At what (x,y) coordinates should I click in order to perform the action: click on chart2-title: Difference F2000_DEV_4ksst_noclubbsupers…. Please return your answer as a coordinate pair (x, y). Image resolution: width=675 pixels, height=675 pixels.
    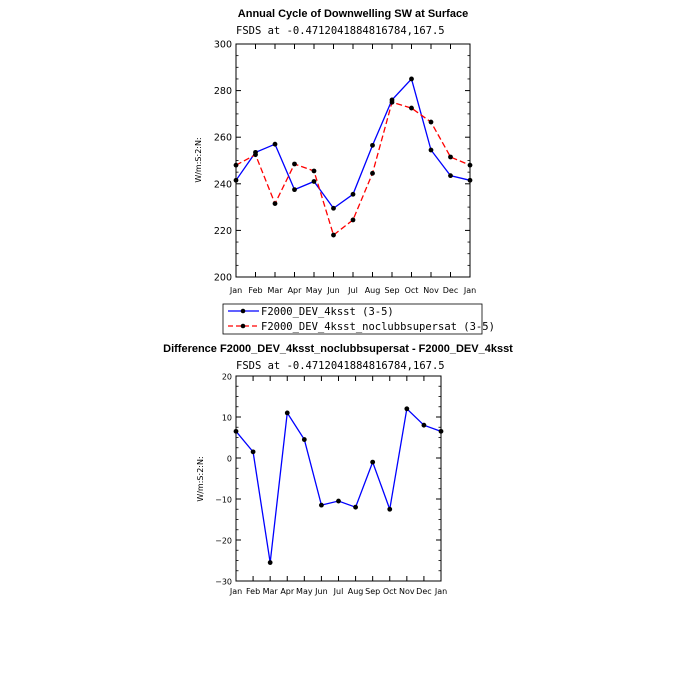
    Looking at the image, I should click on (338, 349).